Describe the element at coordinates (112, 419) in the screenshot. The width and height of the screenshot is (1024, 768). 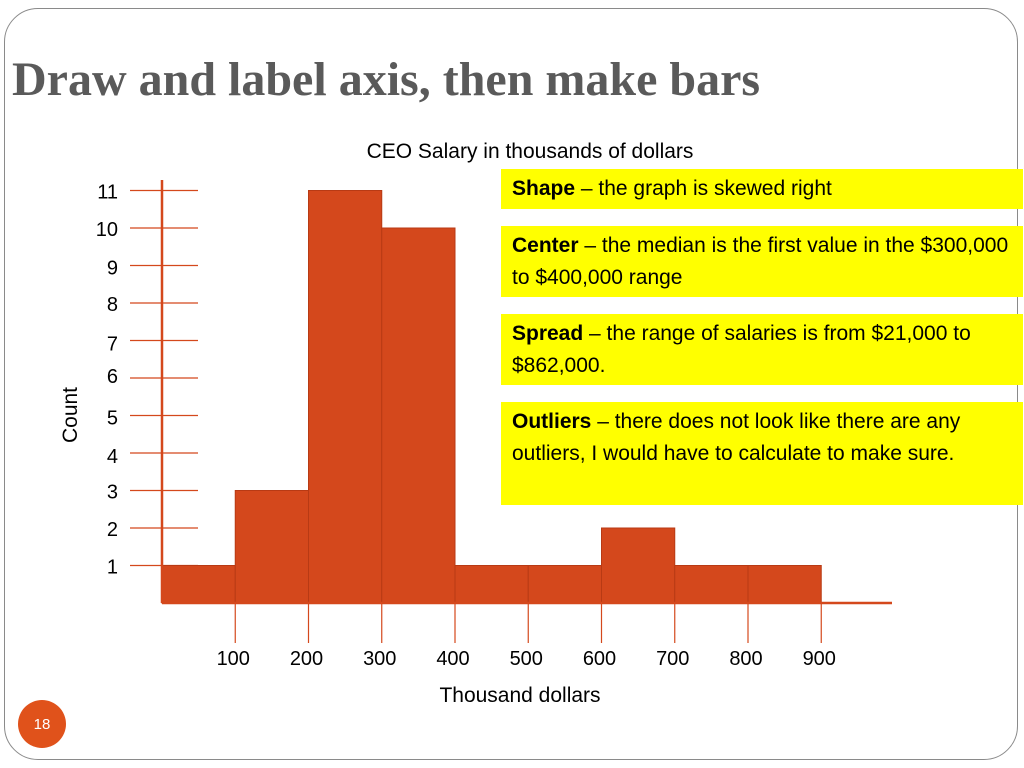
I see `y-tick-label: 5` at that location.